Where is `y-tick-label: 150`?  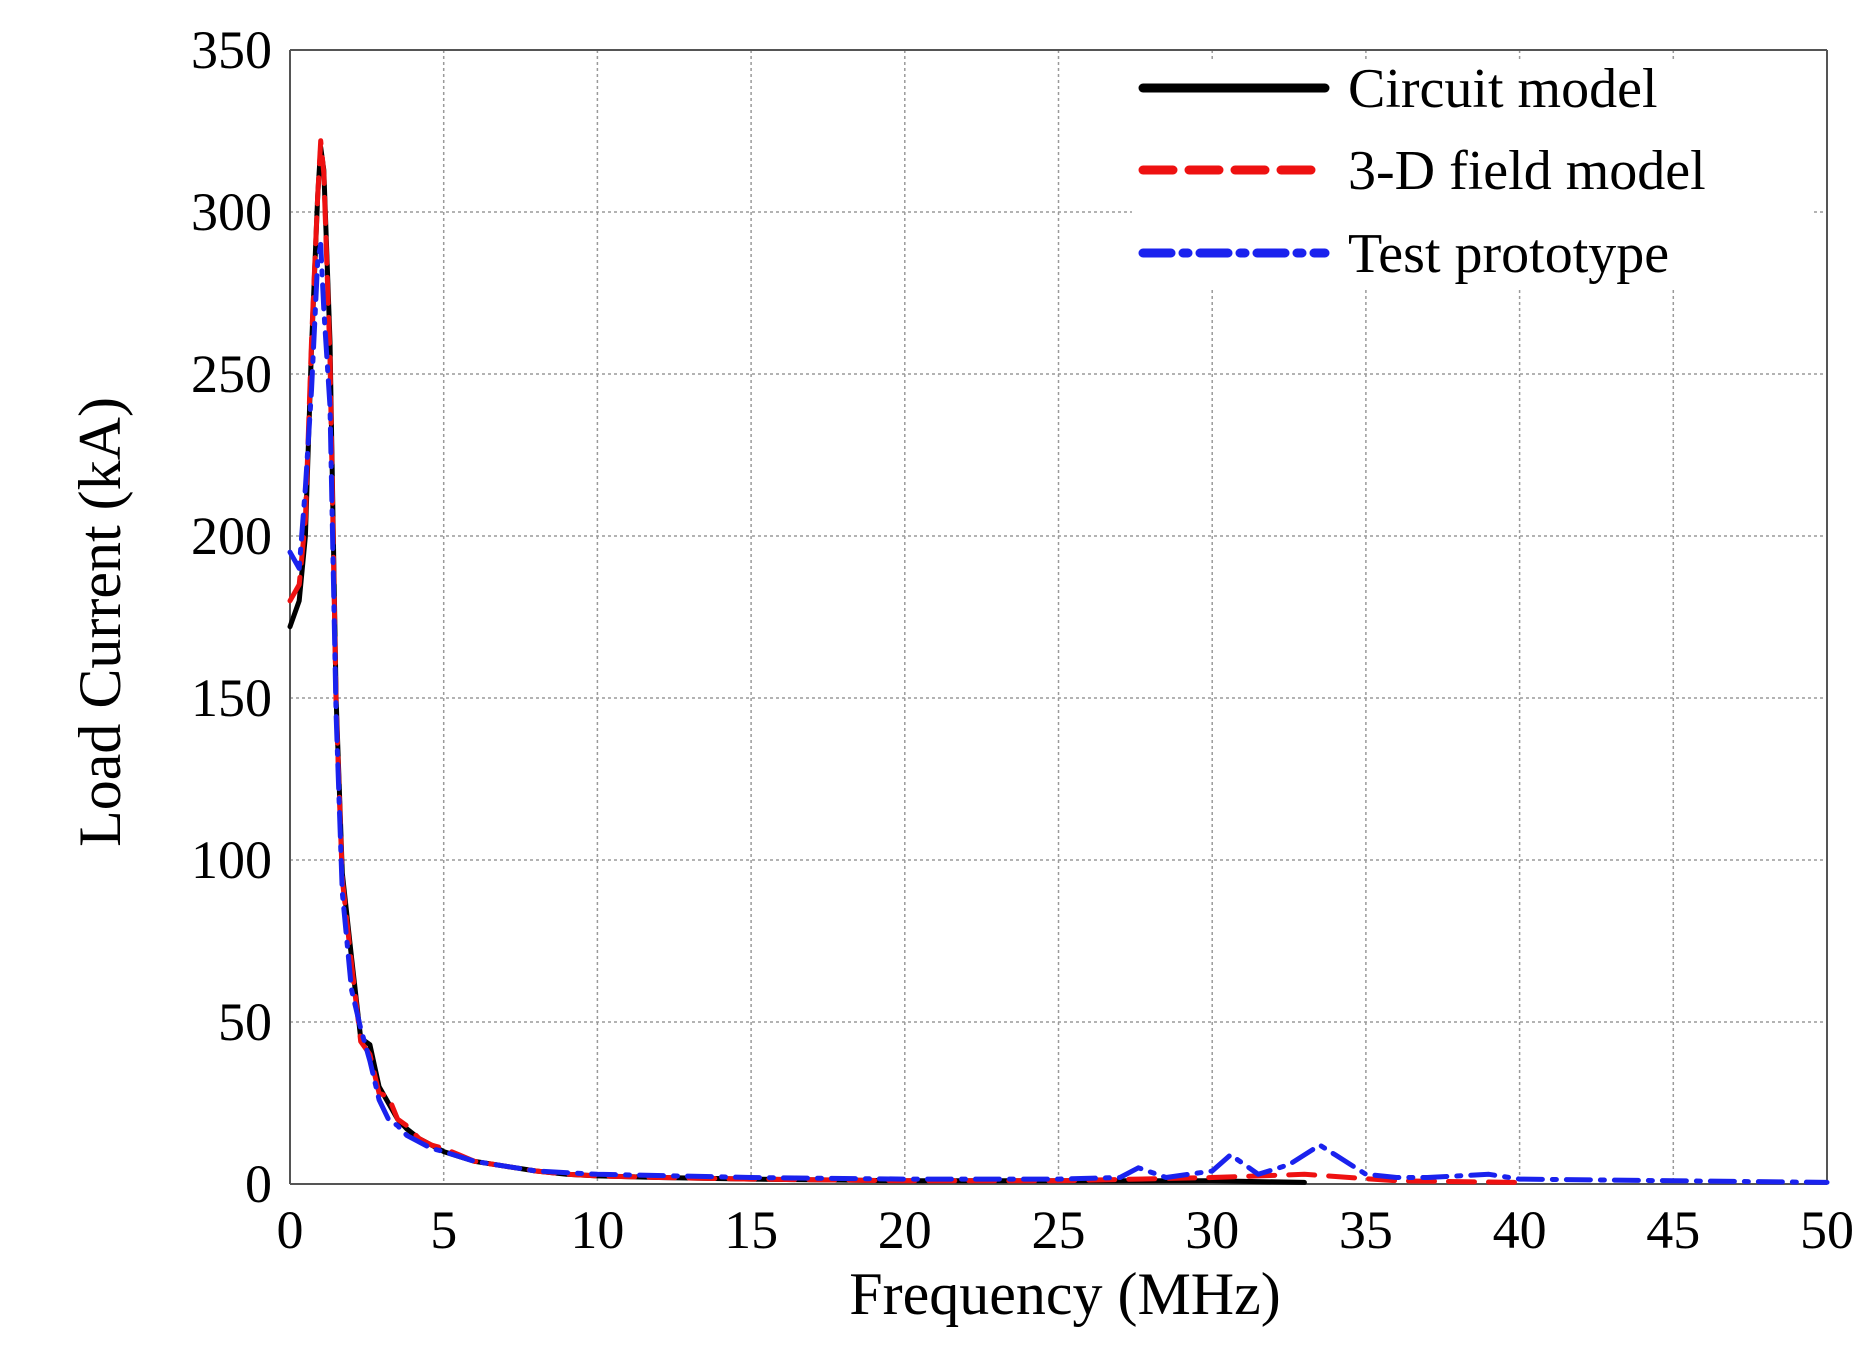 y-tick-label: 150 is located at coordinates (231, 698).